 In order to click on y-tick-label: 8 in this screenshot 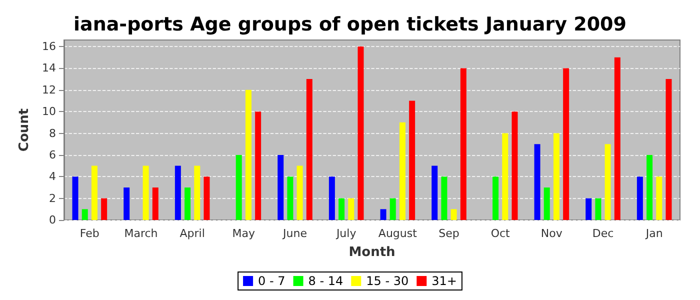, I will do `click(52, 133)`.